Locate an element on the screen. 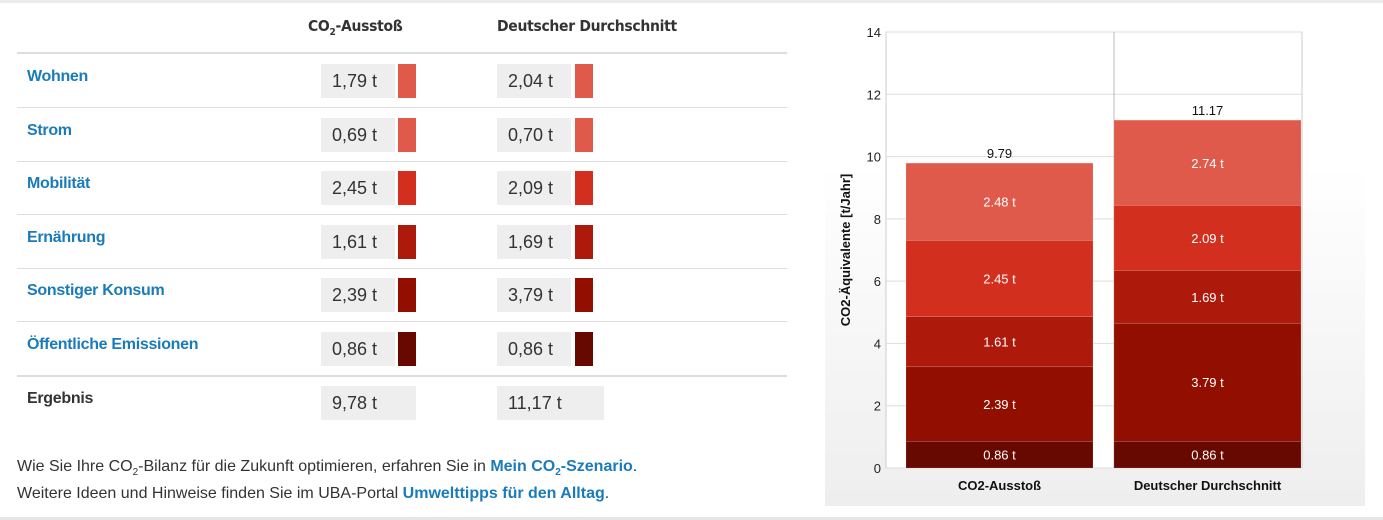 The image size is (1383, 520). segment-label: 1.61 t is located at coordinates (999, 342).